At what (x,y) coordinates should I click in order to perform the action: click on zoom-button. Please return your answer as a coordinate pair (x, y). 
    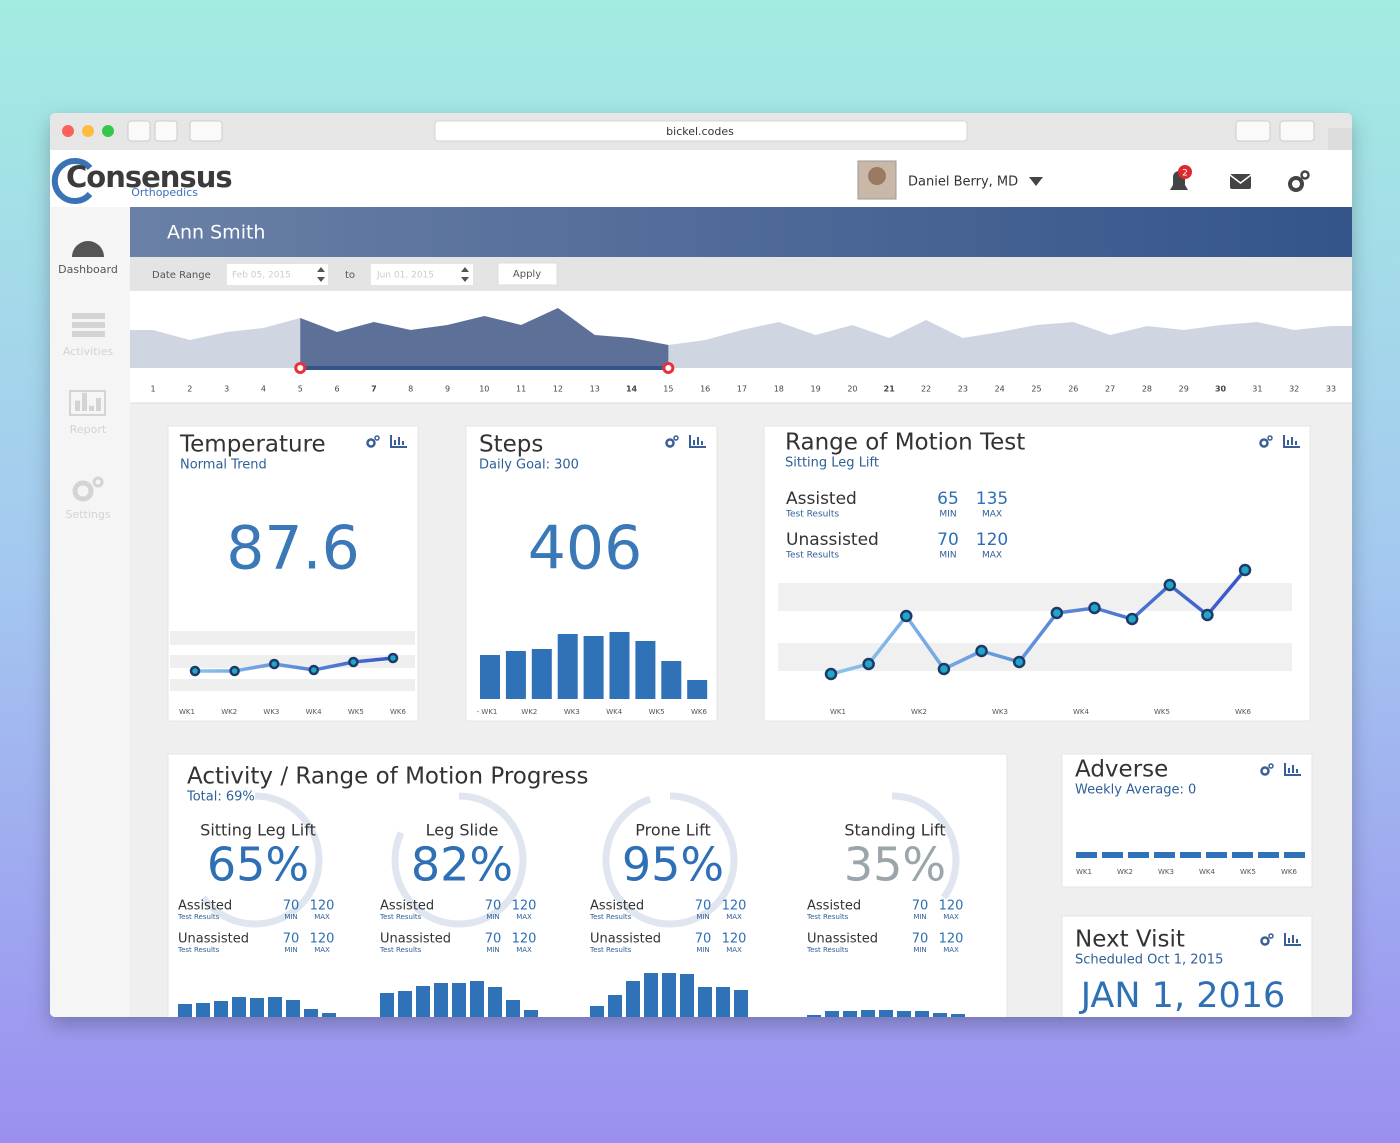
    Looking at the image, I should click on (108, 131).